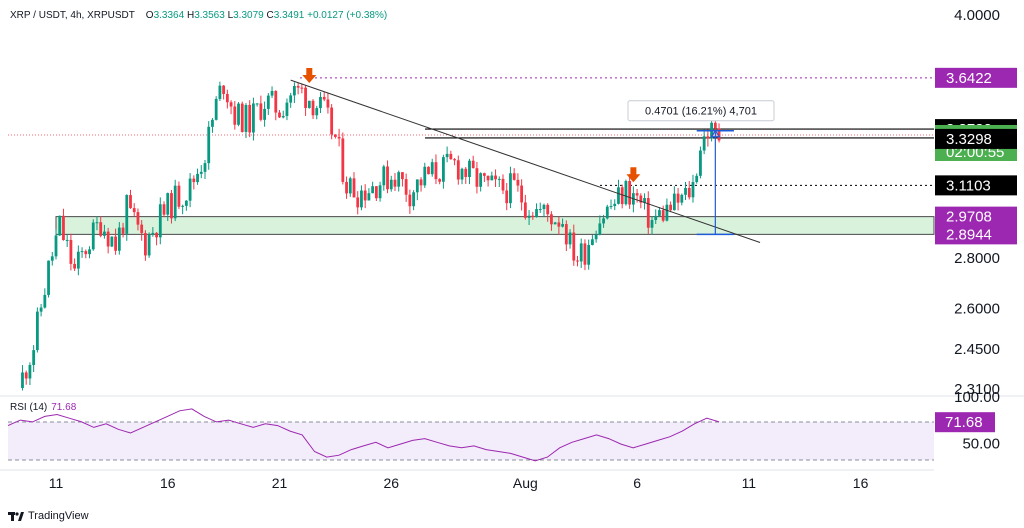 The image size is (1024, 528). Describe the element at coordinates (525, 483) in the screenshot. I see `time-tick-label: Aug` at that location.